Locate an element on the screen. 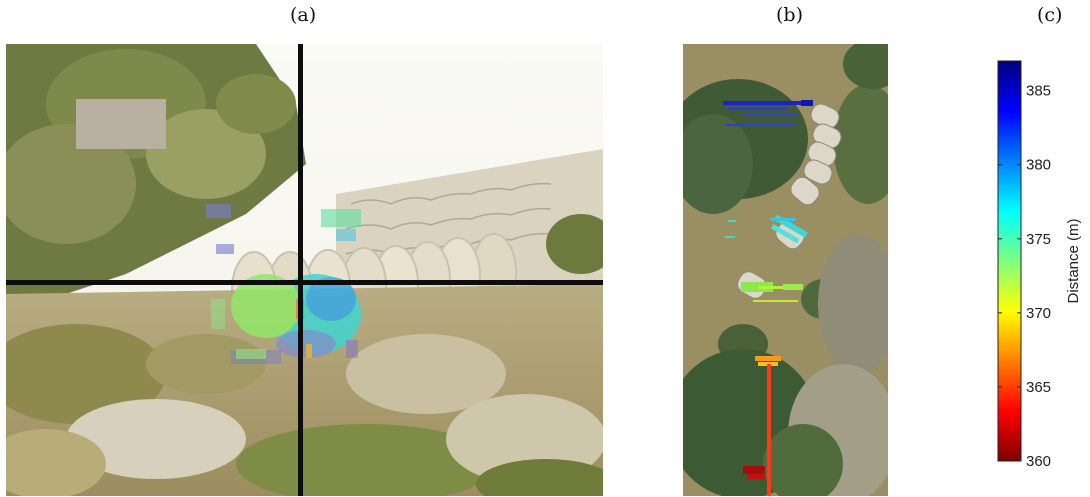 The height and width of the screenshot is (497, 1090). colorbar-gradient is located at coordinates (1009, 261).